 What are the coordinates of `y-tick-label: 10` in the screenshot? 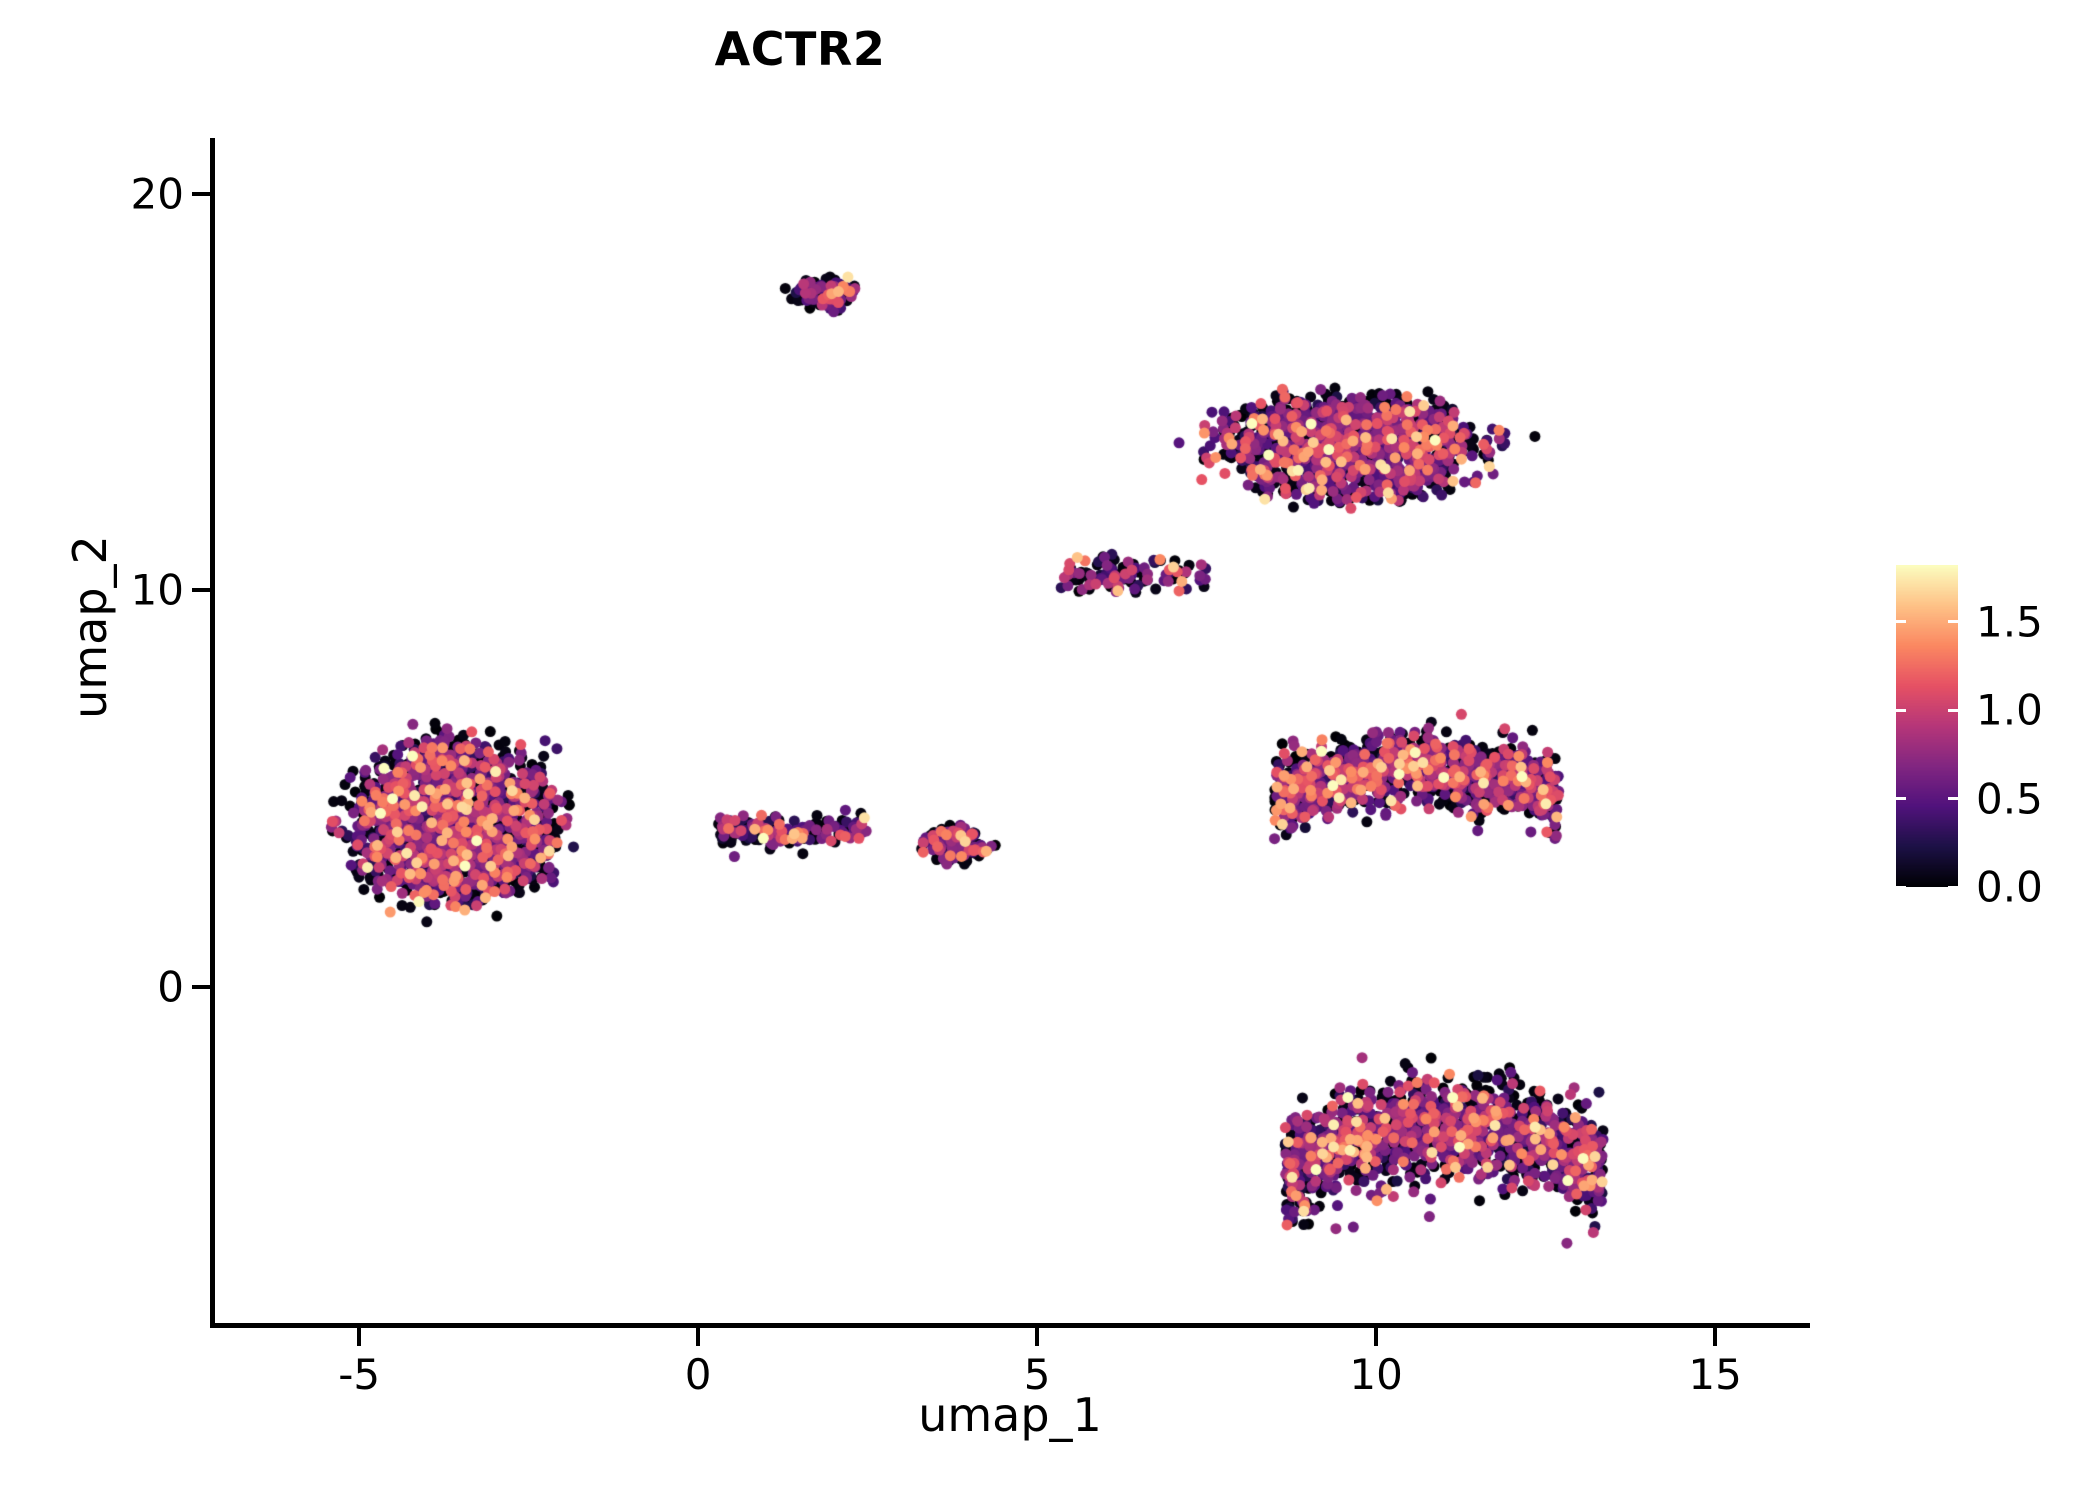 It's located at (157, 590).